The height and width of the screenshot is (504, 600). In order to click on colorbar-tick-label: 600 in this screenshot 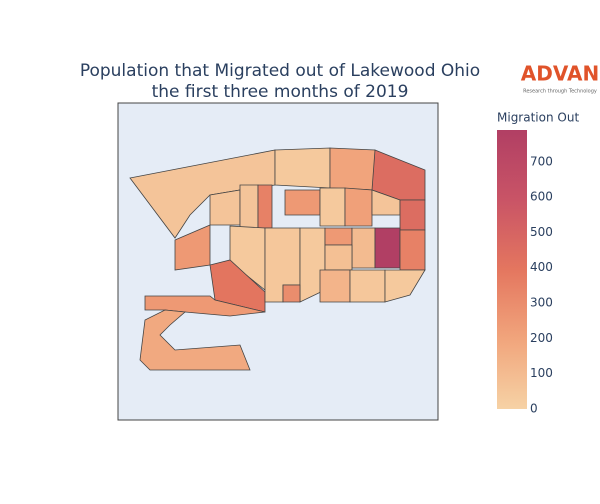, I will do `click(541, 197)`.